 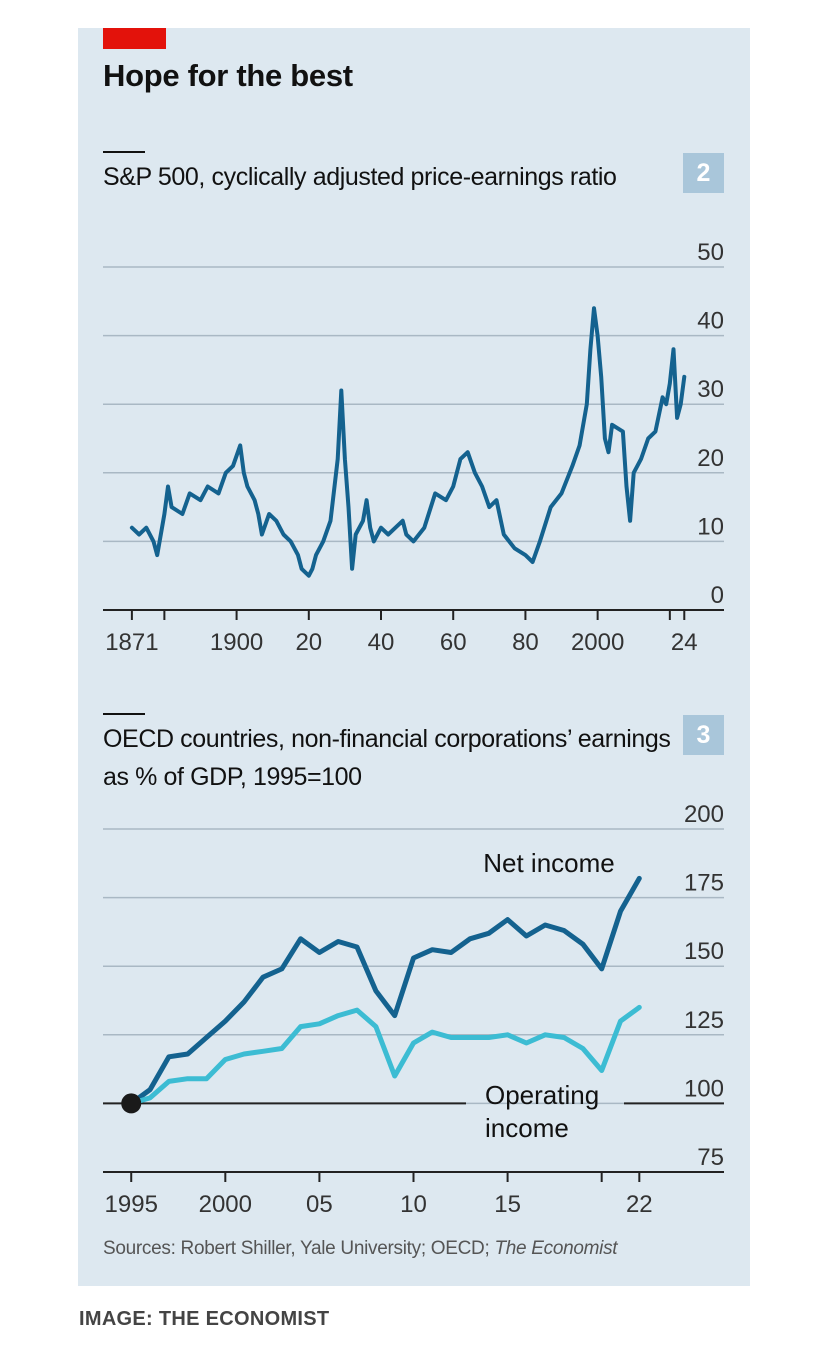 What do you see at coordinates (704, 883) in the screenshot?
I see `chart3-y-tick-label: 175` at bounding box center [704, 883].